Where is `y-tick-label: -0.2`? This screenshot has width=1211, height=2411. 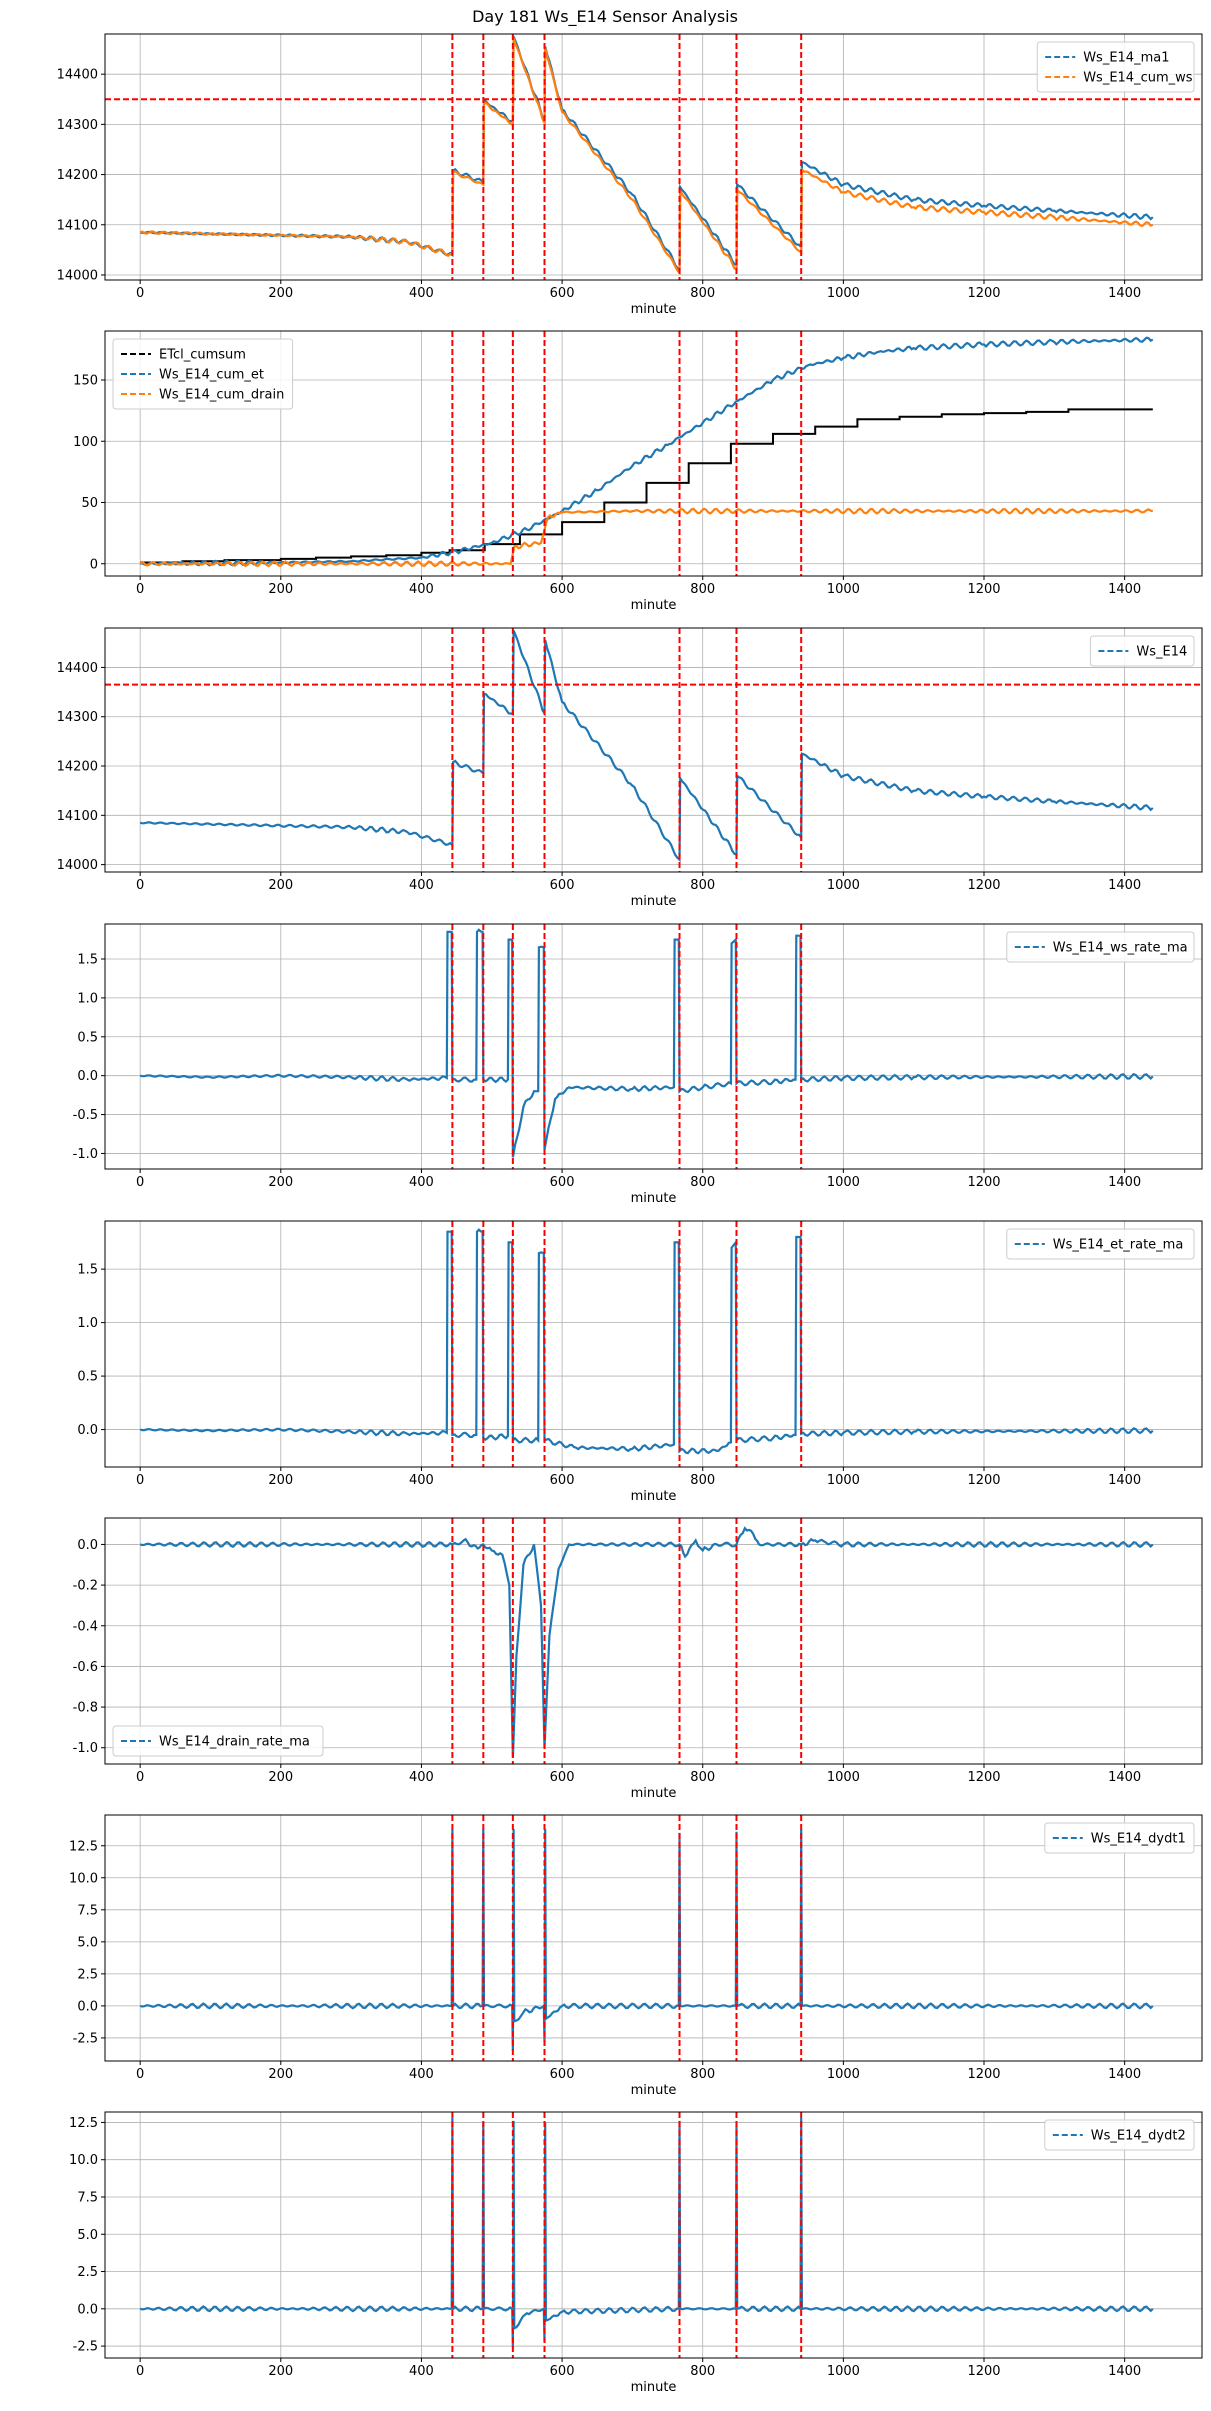 y-tick-label: -0.2 is located at coordinates (85, 1586).